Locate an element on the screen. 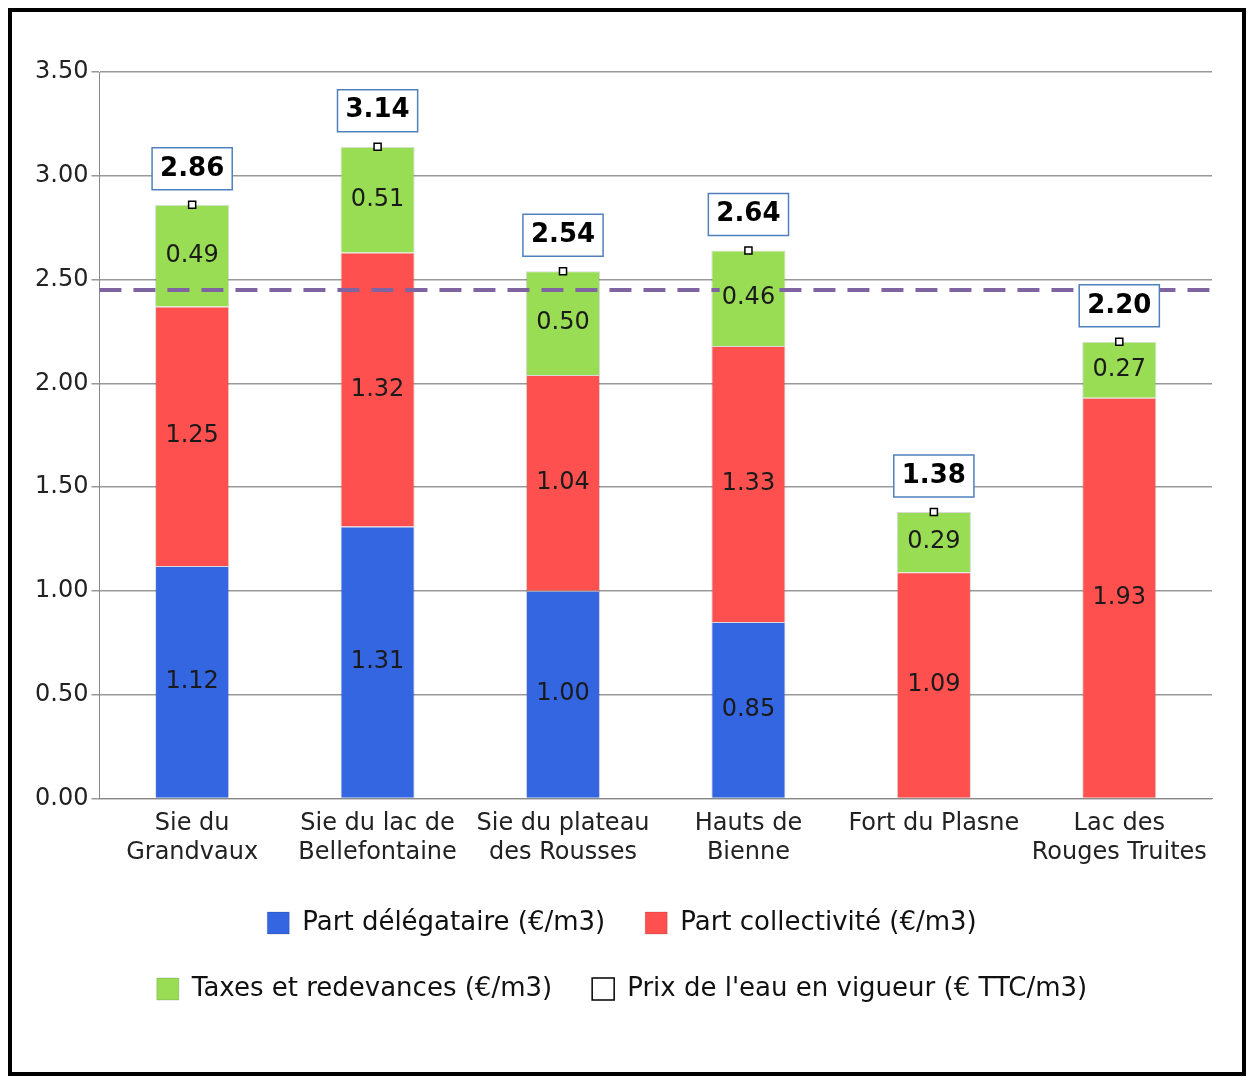  legend-label: Part collectivité (€/m3) is located at coordinates (828, 920).